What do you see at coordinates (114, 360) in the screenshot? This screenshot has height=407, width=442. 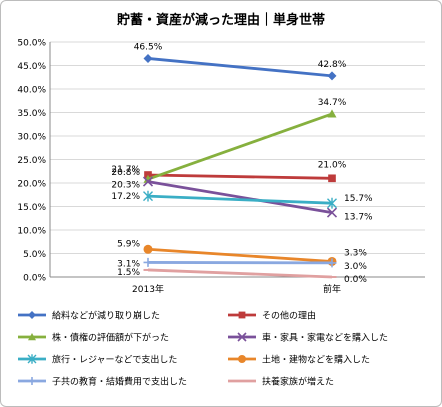 I see `legend-label: 旅行・レジャーなどで支出した` at bounding box center [114, 360].